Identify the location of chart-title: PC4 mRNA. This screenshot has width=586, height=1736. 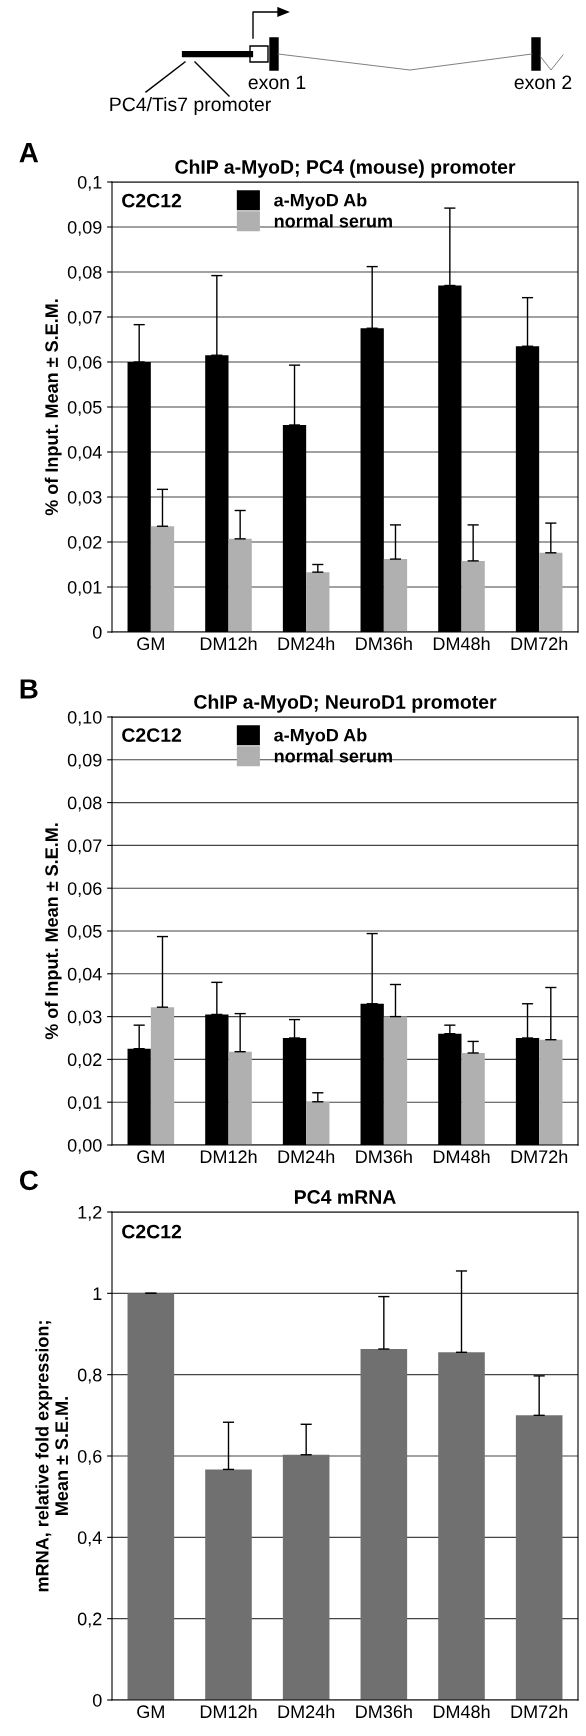
(345, 1197).